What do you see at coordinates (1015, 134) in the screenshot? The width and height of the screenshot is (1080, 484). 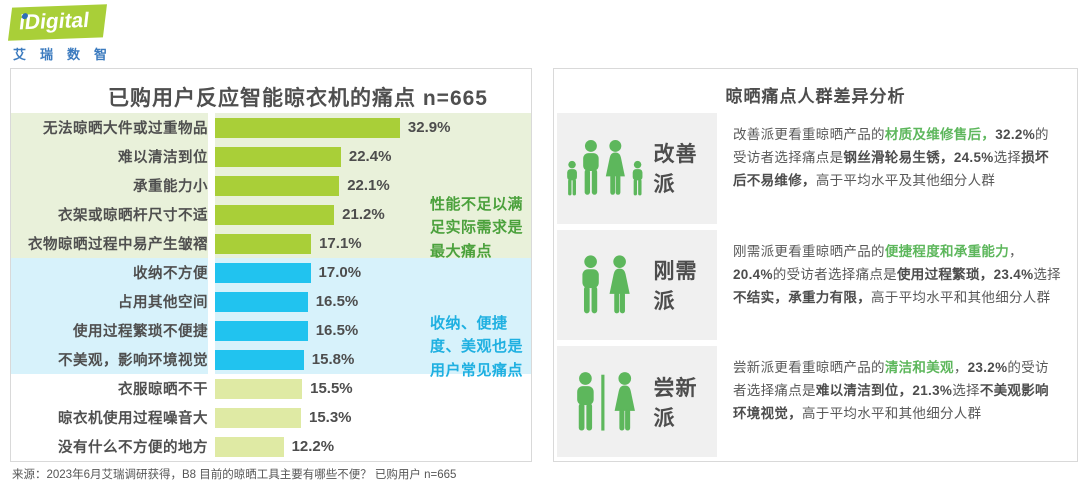 I see `description-segment: 32.2%` at bounding box center [1015, 134].